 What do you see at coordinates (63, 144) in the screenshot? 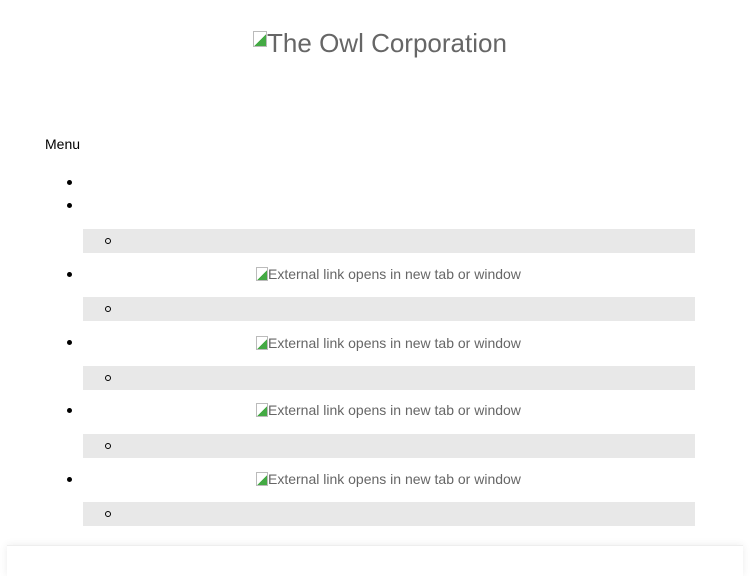
I see `menu-heading: Menu` at bounding box center [63, 144].